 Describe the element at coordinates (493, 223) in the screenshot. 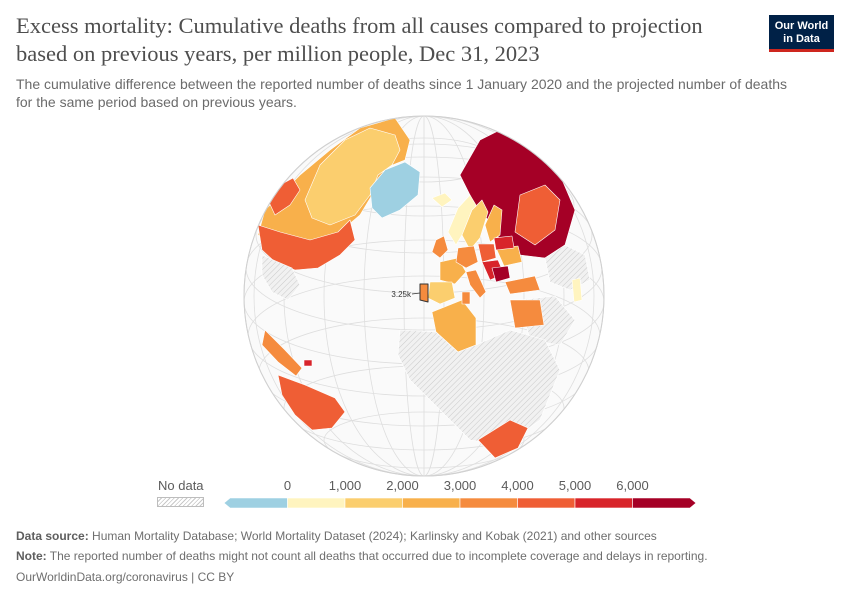

I see `region-finland` at that location.